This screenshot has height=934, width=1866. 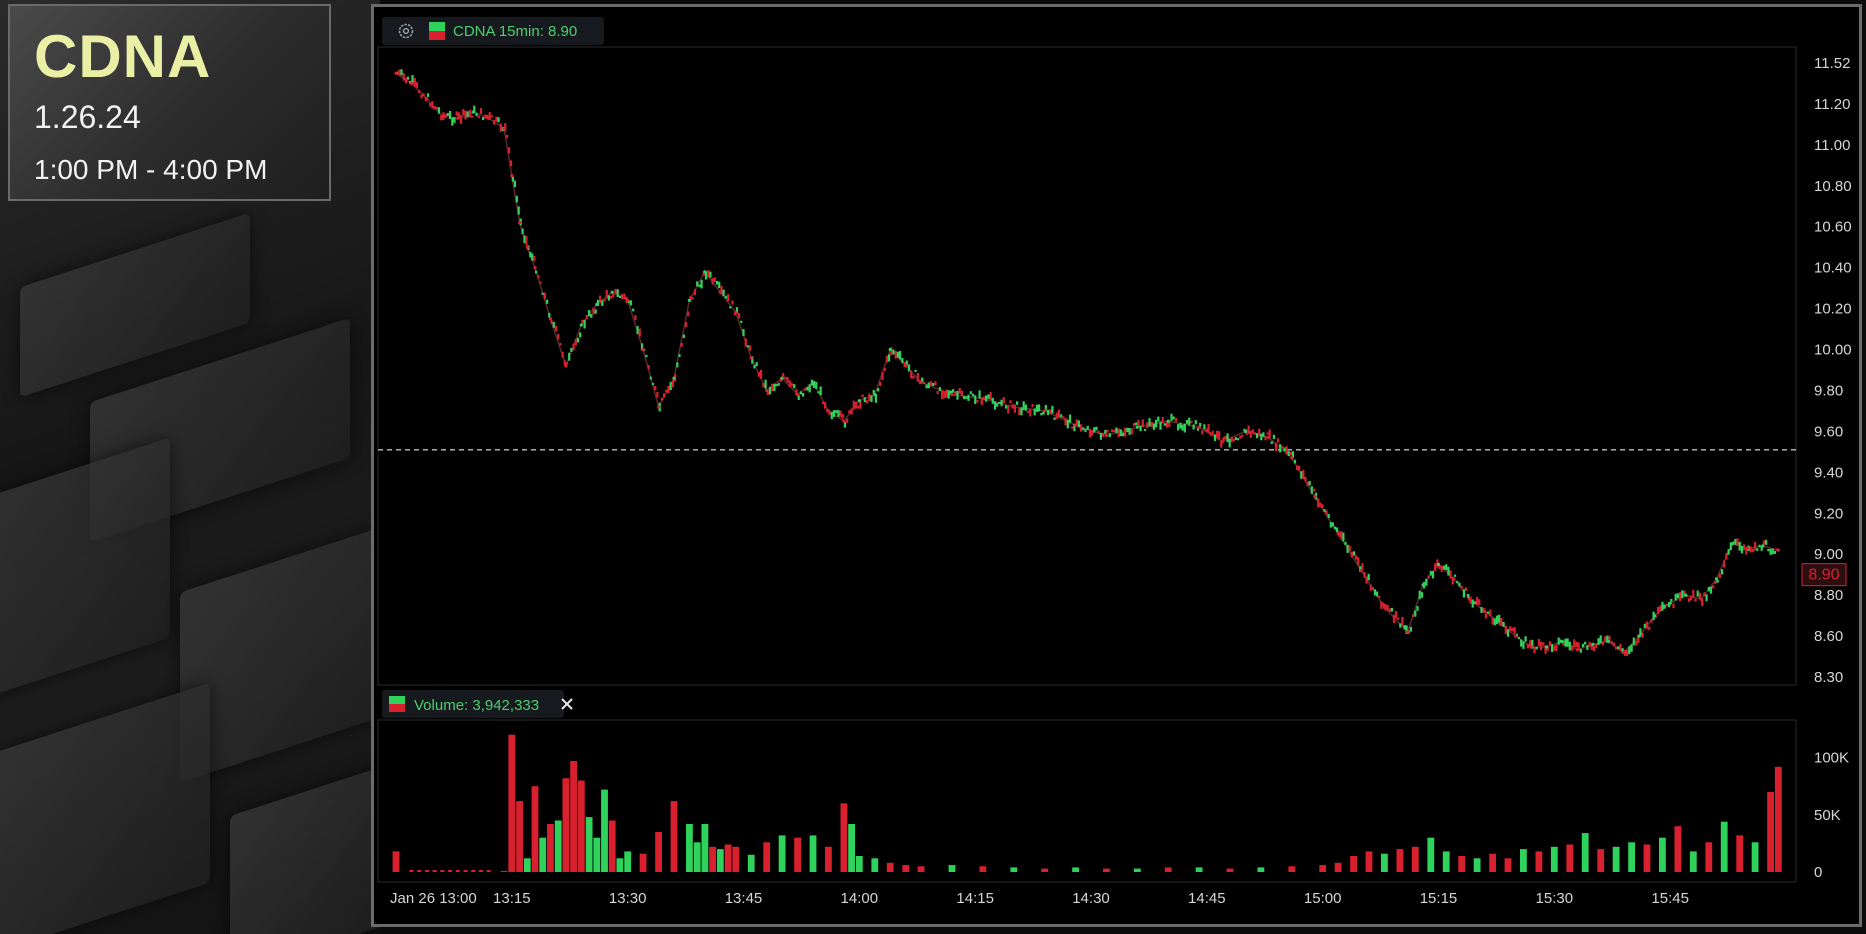 What do you see at coordinates (567, 704) in the screenshot?
I see `close-icon` at bounding box center [567, 704].